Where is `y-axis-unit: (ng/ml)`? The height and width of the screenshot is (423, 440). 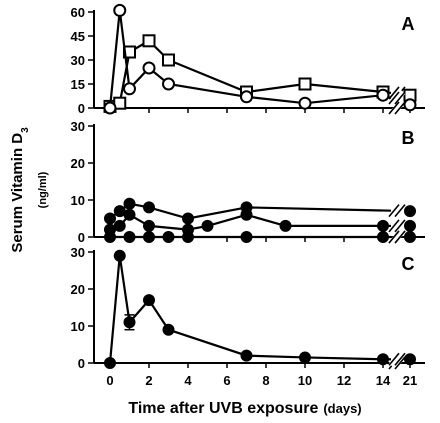 y-axis-unit: (ng/ml) is located at coordinates (43, 189).